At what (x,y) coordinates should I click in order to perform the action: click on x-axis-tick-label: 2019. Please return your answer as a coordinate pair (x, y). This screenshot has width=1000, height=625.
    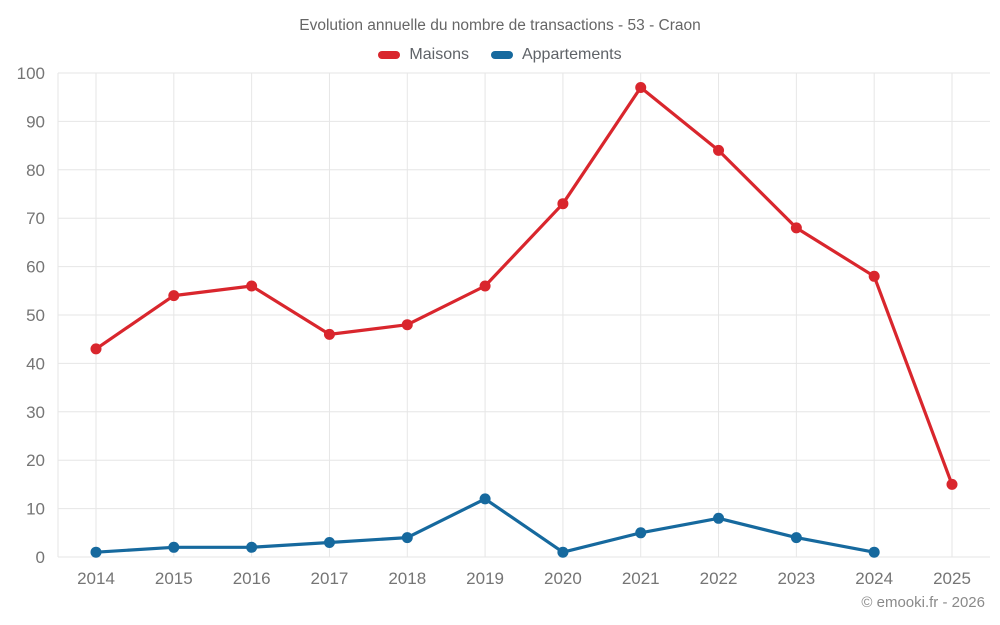
    Looking at the image, I should click on (485, 578).